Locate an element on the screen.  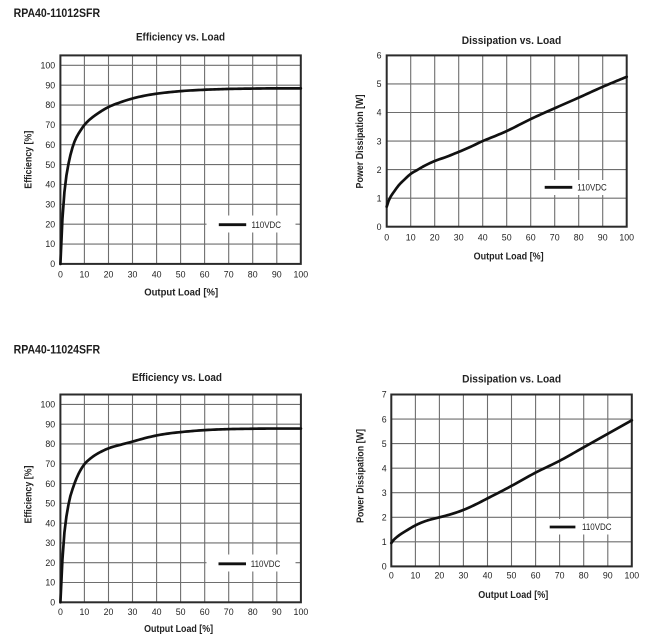
svg-text: RPA40-11024SFR is located at coordinates (57, 350).